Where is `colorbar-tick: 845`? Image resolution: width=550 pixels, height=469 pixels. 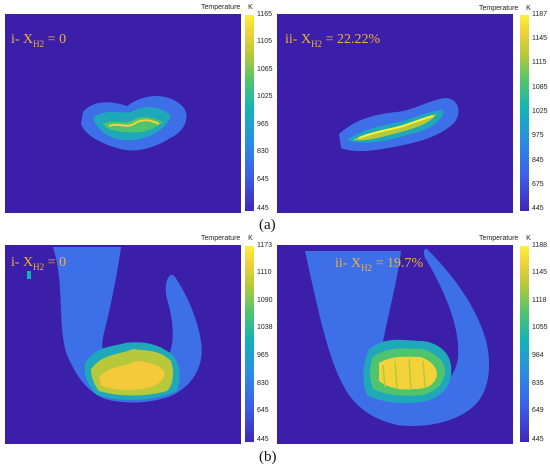
colorbar-tick: 845 is located at coordinates (538, 160).